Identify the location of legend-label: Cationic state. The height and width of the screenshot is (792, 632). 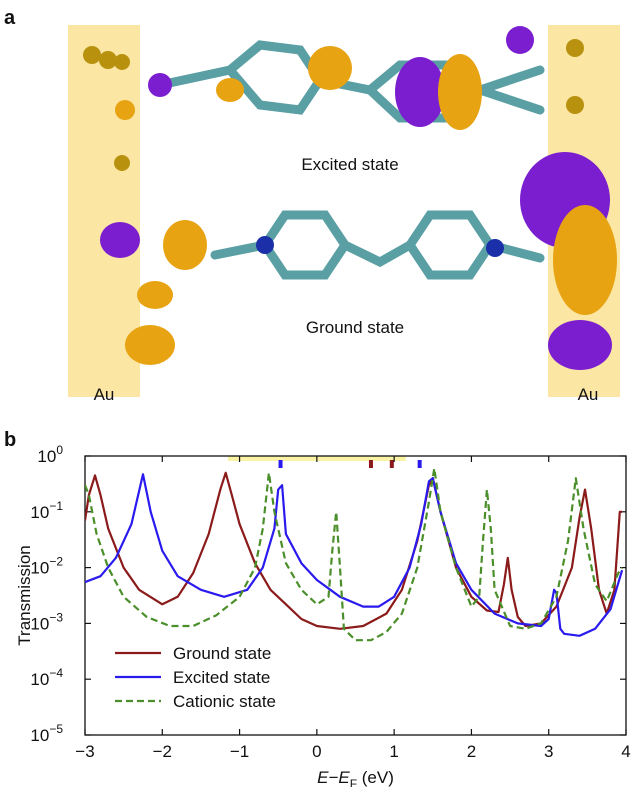
(224, 701).